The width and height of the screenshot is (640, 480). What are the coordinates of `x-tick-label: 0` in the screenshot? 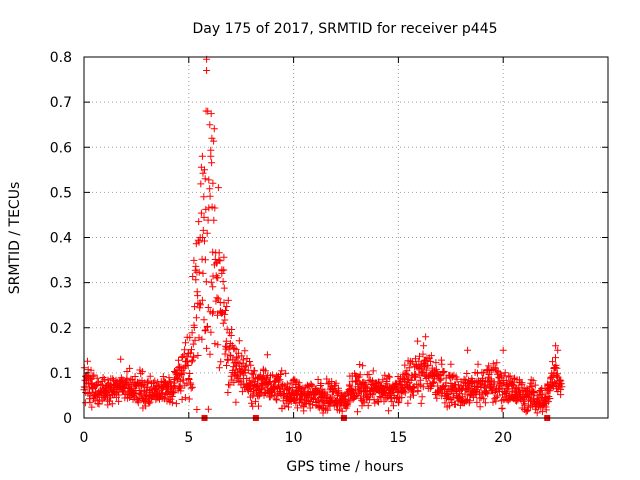 It's located at (84, 438).